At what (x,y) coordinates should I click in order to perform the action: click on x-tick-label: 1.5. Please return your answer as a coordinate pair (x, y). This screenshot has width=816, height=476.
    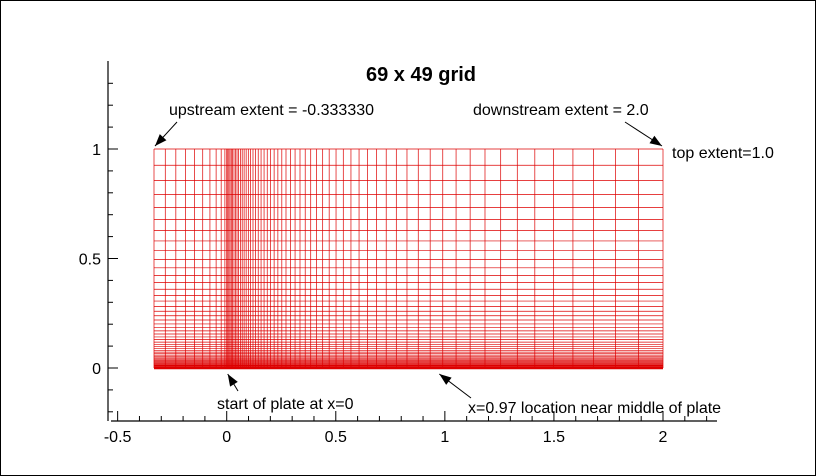
    Looking at the image, I should click on (554, 437).